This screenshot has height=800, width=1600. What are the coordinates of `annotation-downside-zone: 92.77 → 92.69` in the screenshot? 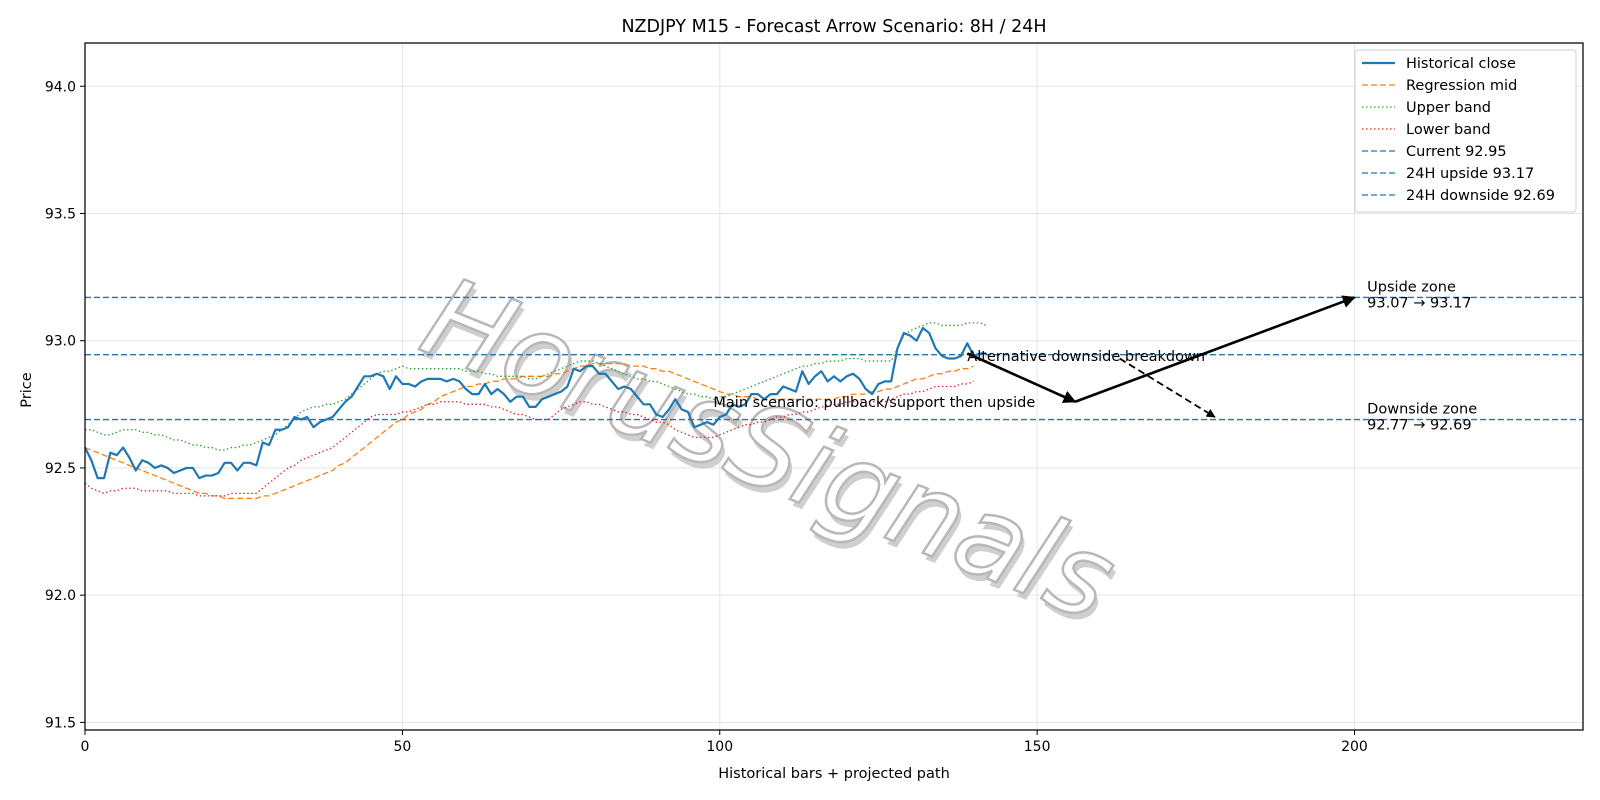 It's located at (1419, 426).